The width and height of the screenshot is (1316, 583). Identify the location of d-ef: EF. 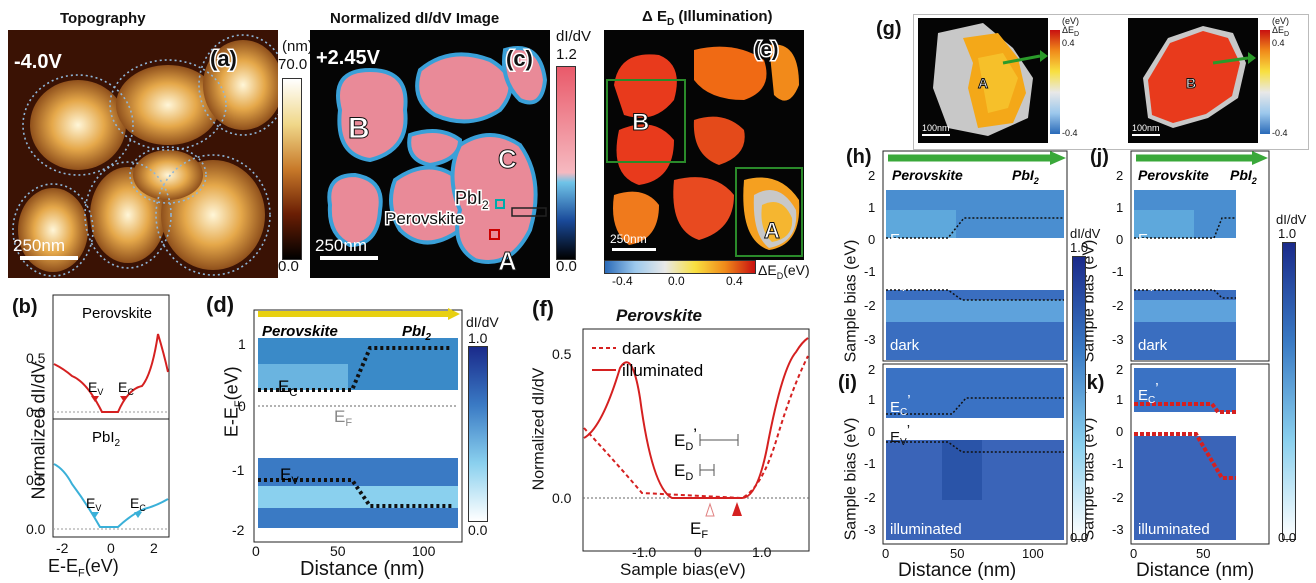
(343, 418).